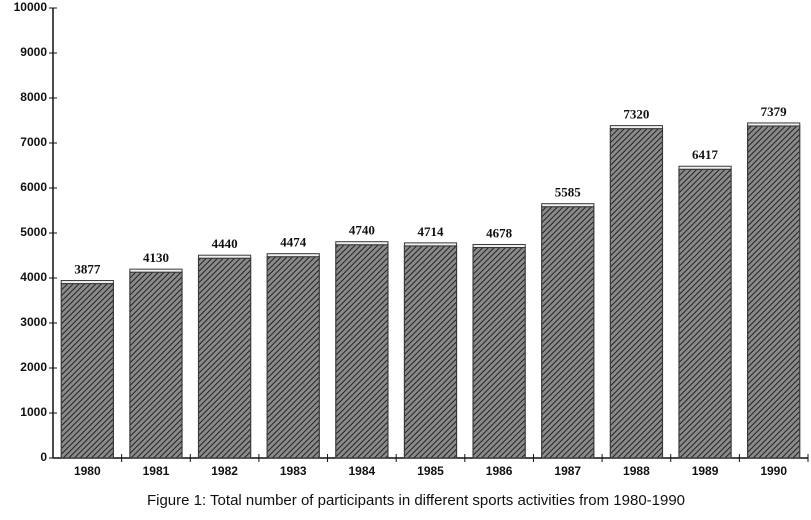 This screenshot has width=811, height=520. I want to click on x-tick-label: 1984, so click(362, 471).